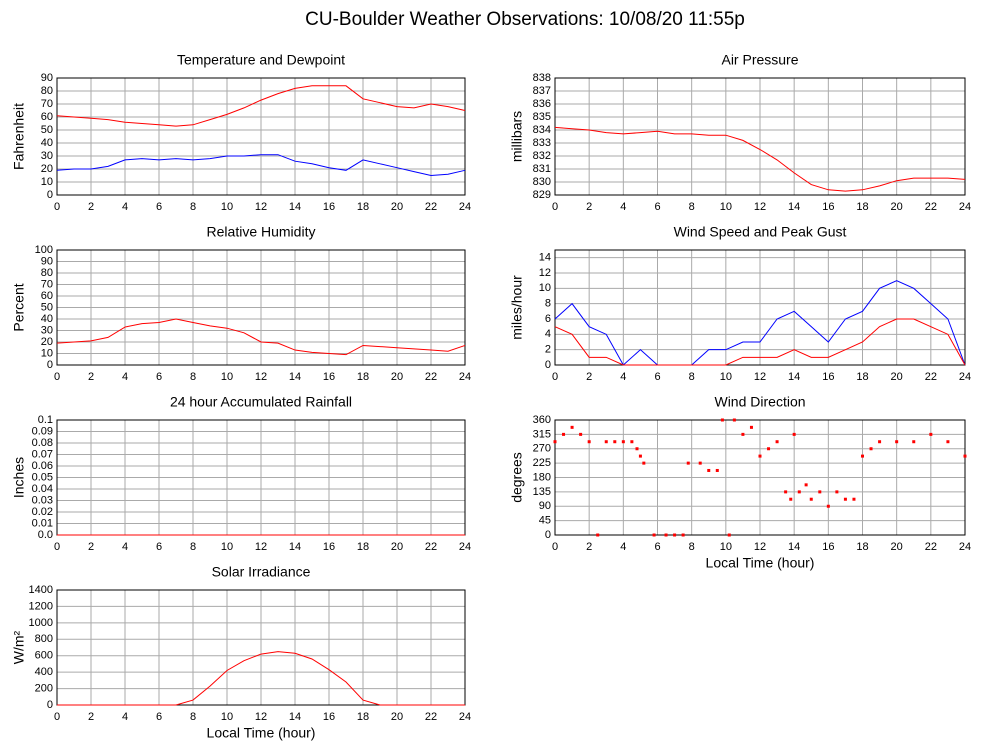 The height and width of the screenshot is (745, 1000). Describe the element at coordinates (41, 606) in the screenshot. I see `y-tick-label: 1200` at that location.